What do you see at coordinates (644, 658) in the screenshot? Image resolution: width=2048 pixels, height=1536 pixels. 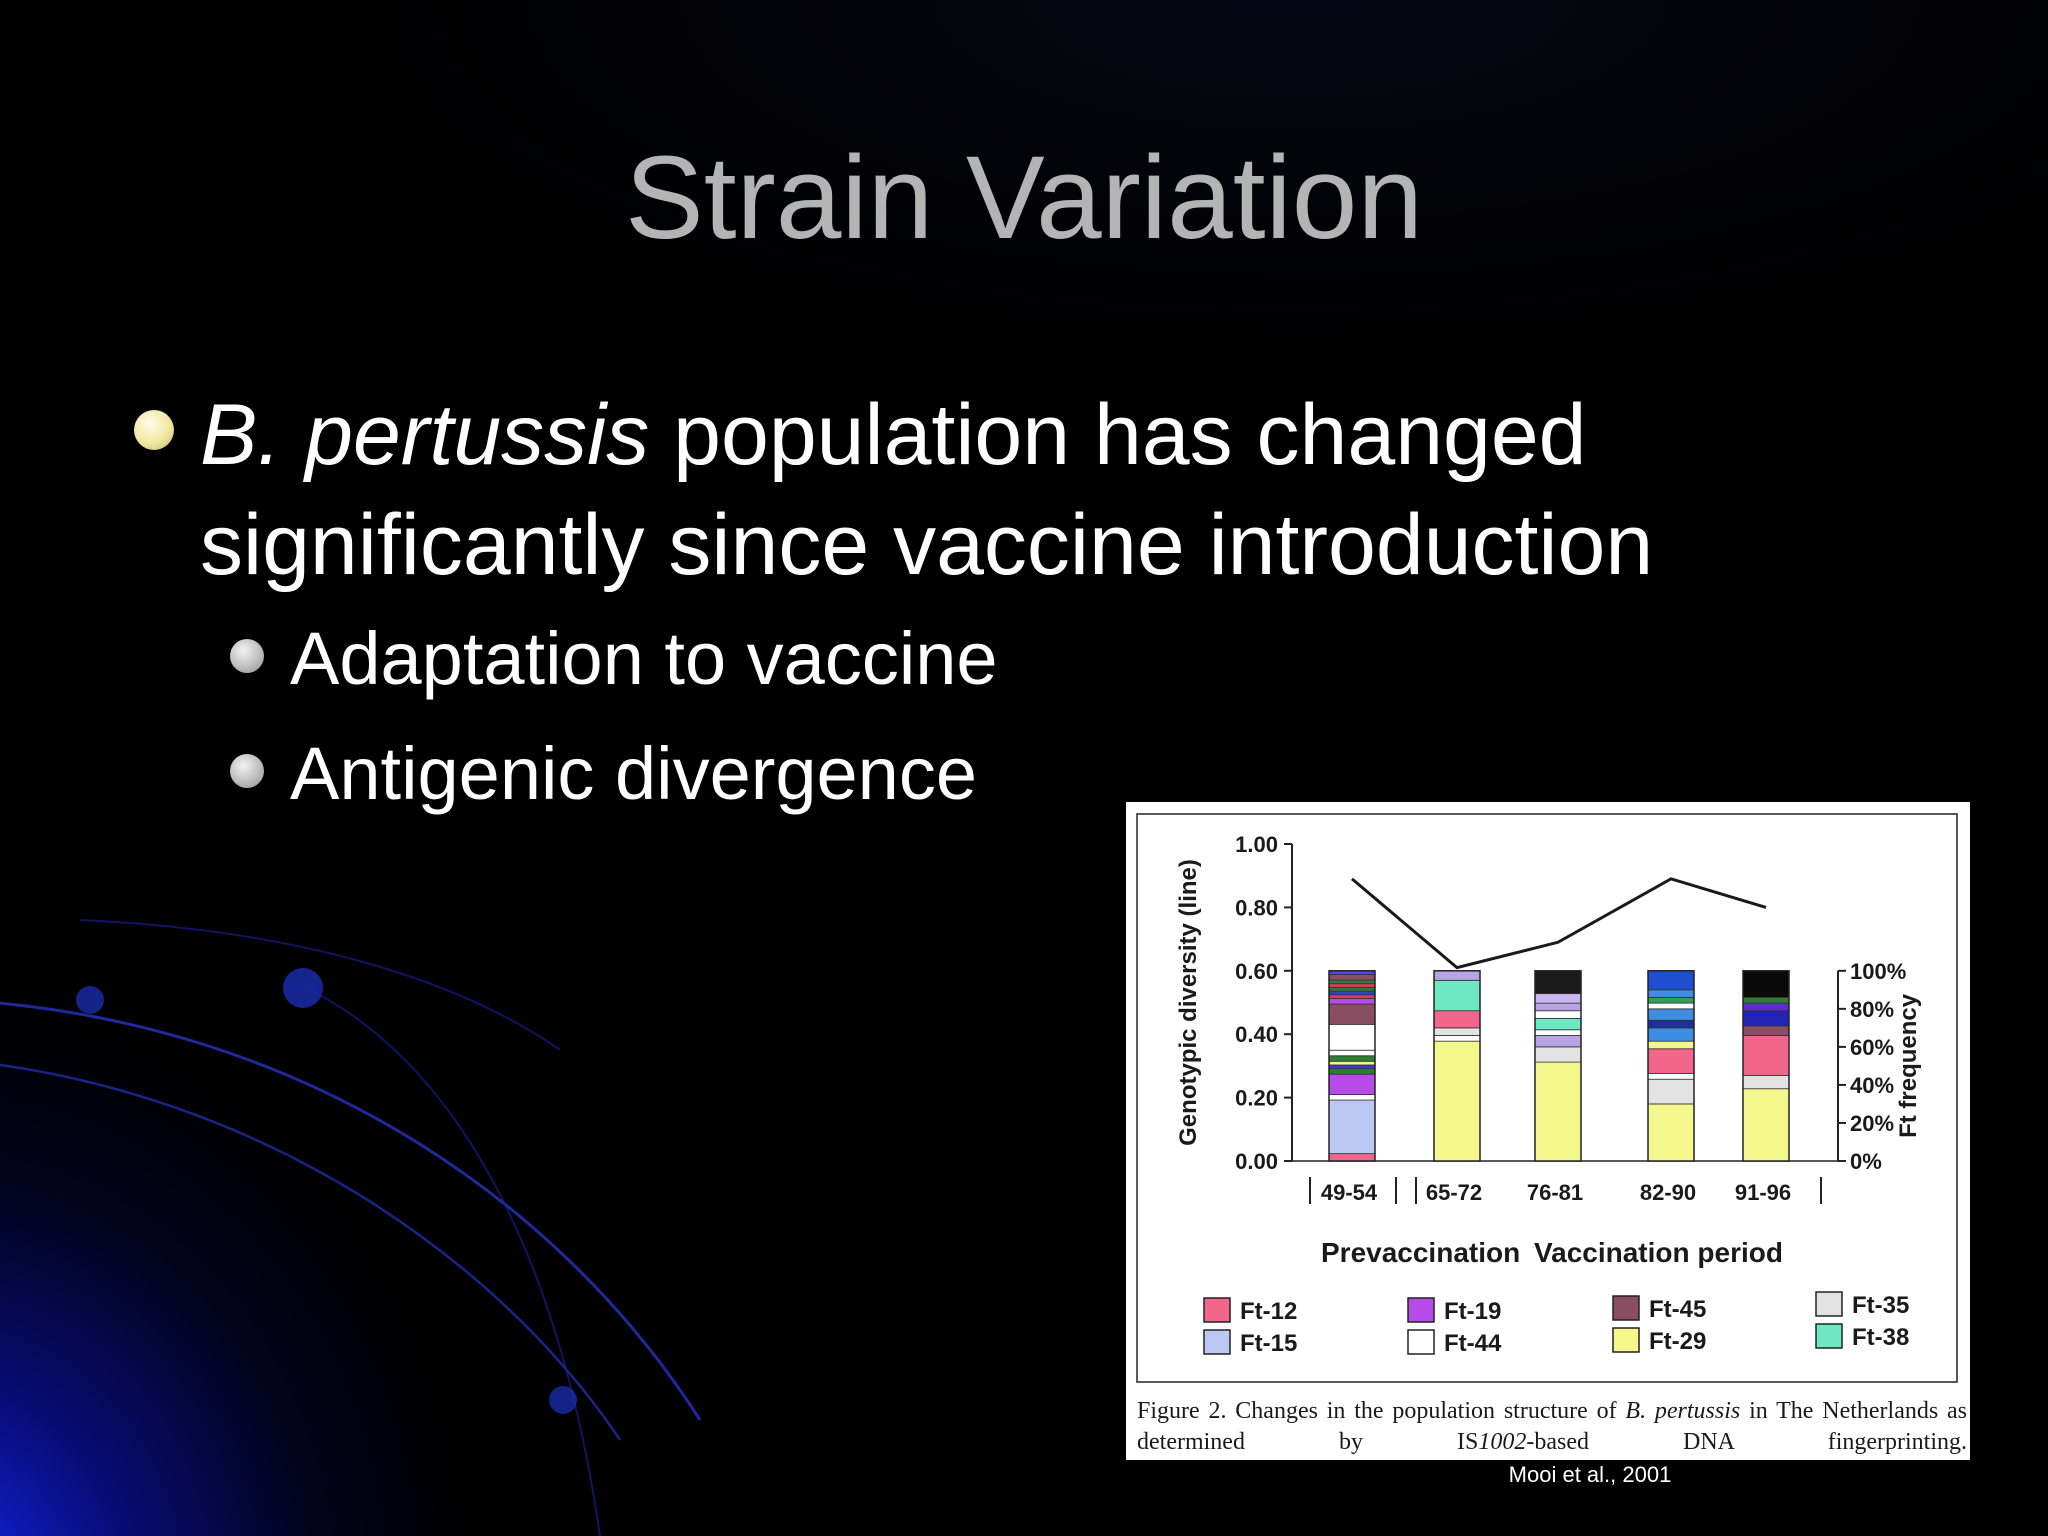 I see `sub-bullet-text: Adaptation to vaccine` at bounding box center [644, 658].